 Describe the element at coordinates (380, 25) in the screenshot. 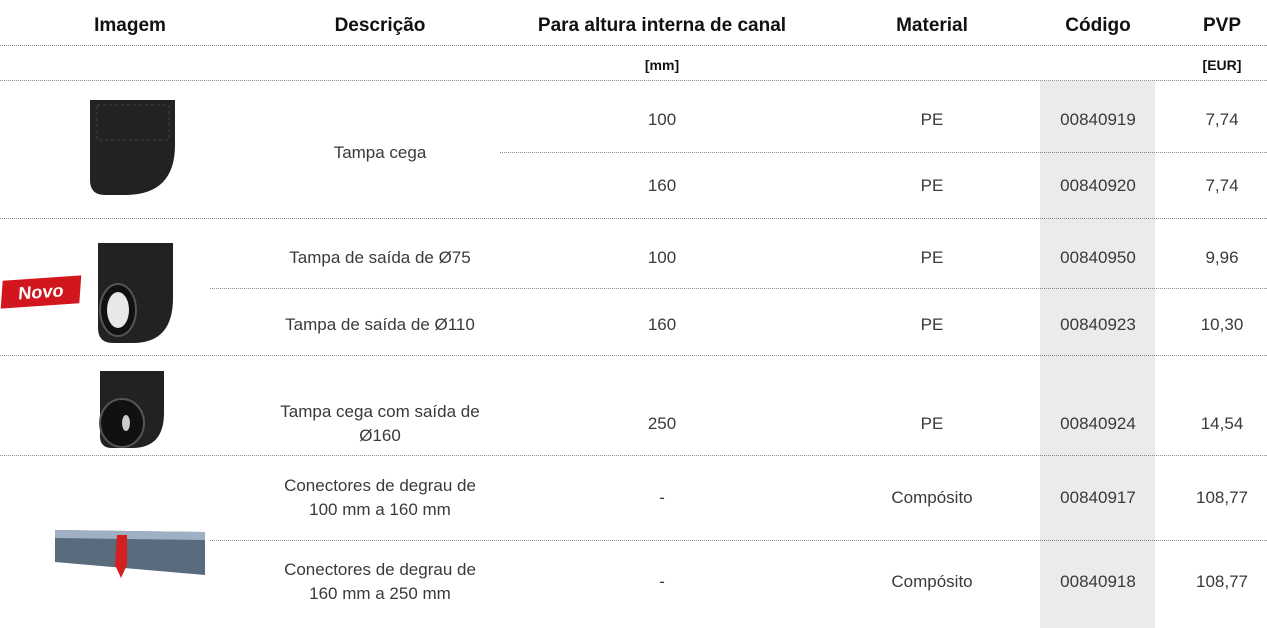

I see `header: Descrição` at that location.